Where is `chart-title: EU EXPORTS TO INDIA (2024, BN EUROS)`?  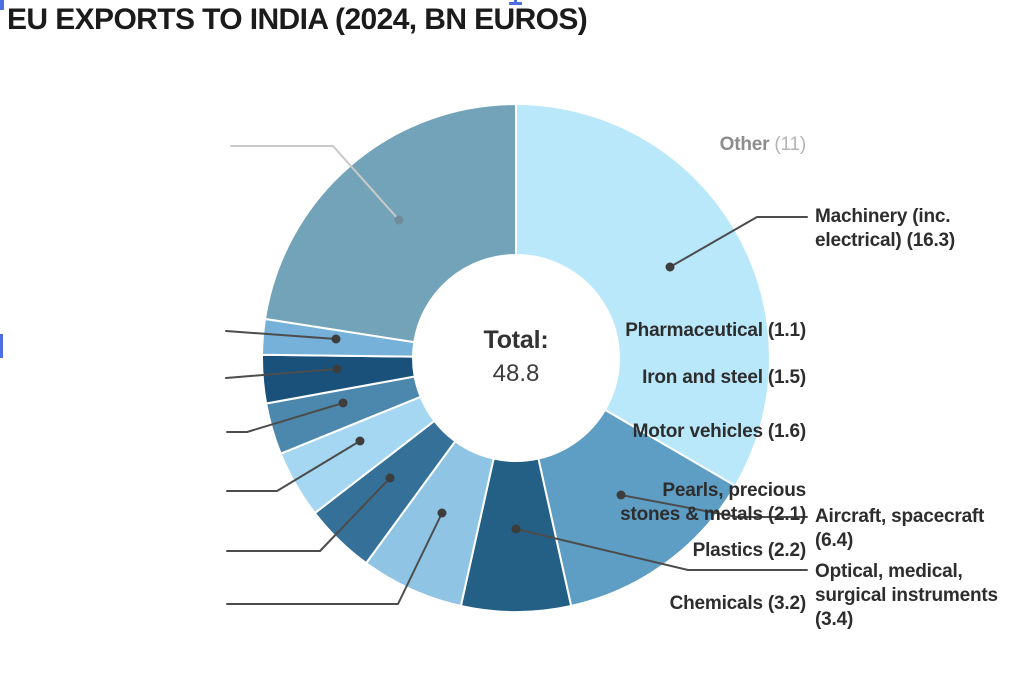 chart-title: EU EXPORTS TO INDIA (2024, BN EUROS) is located at coordinates (297, 19).